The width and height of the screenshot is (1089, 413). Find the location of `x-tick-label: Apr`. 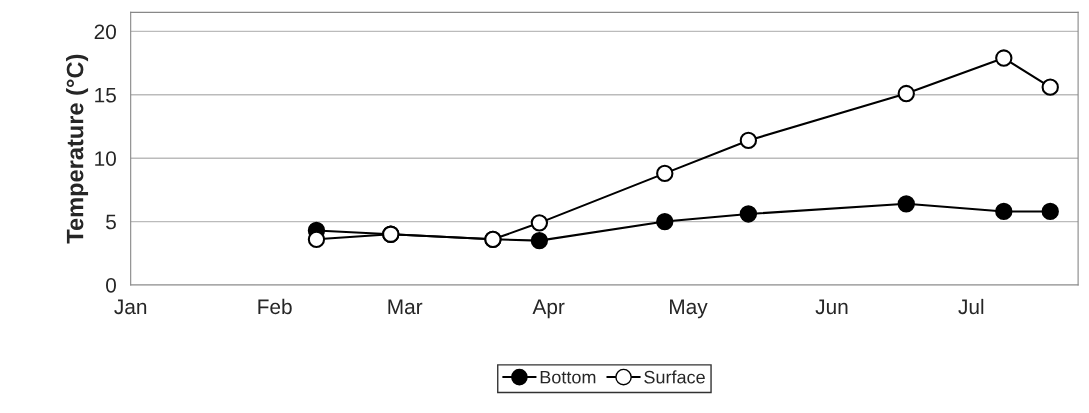

x-tick-label: Apr is located at coordinates (548, 309).